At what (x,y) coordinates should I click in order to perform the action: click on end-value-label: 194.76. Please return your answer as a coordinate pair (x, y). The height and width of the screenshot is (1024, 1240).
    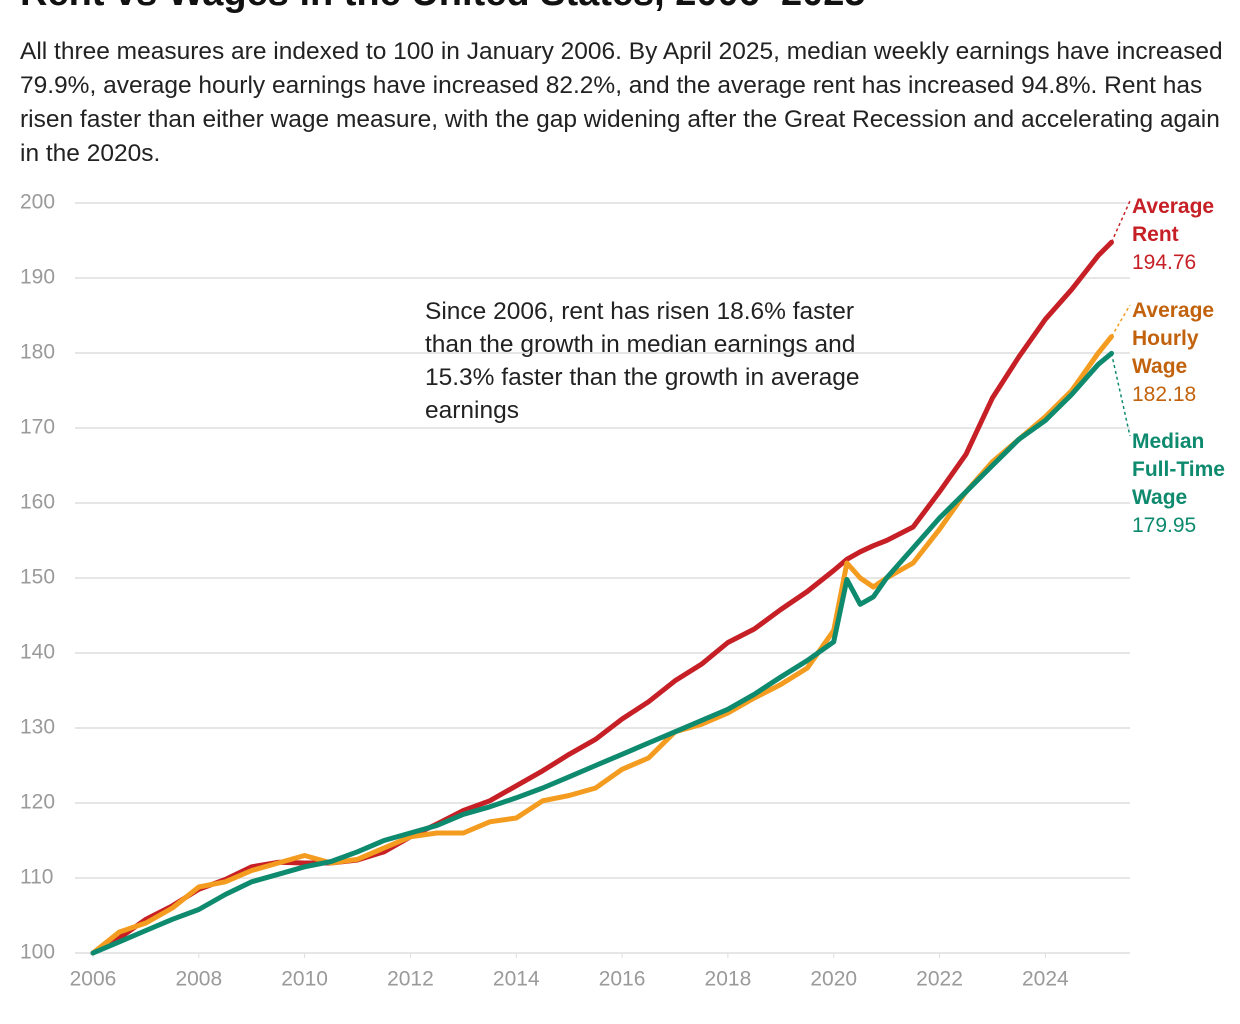
    Looking at the image, I should click on (1164, 262).